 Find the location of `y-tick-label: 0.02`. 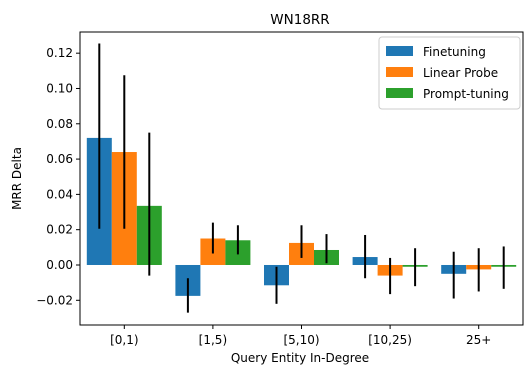

y-tick-label: 0.02 is located at coordinates (59, 230).